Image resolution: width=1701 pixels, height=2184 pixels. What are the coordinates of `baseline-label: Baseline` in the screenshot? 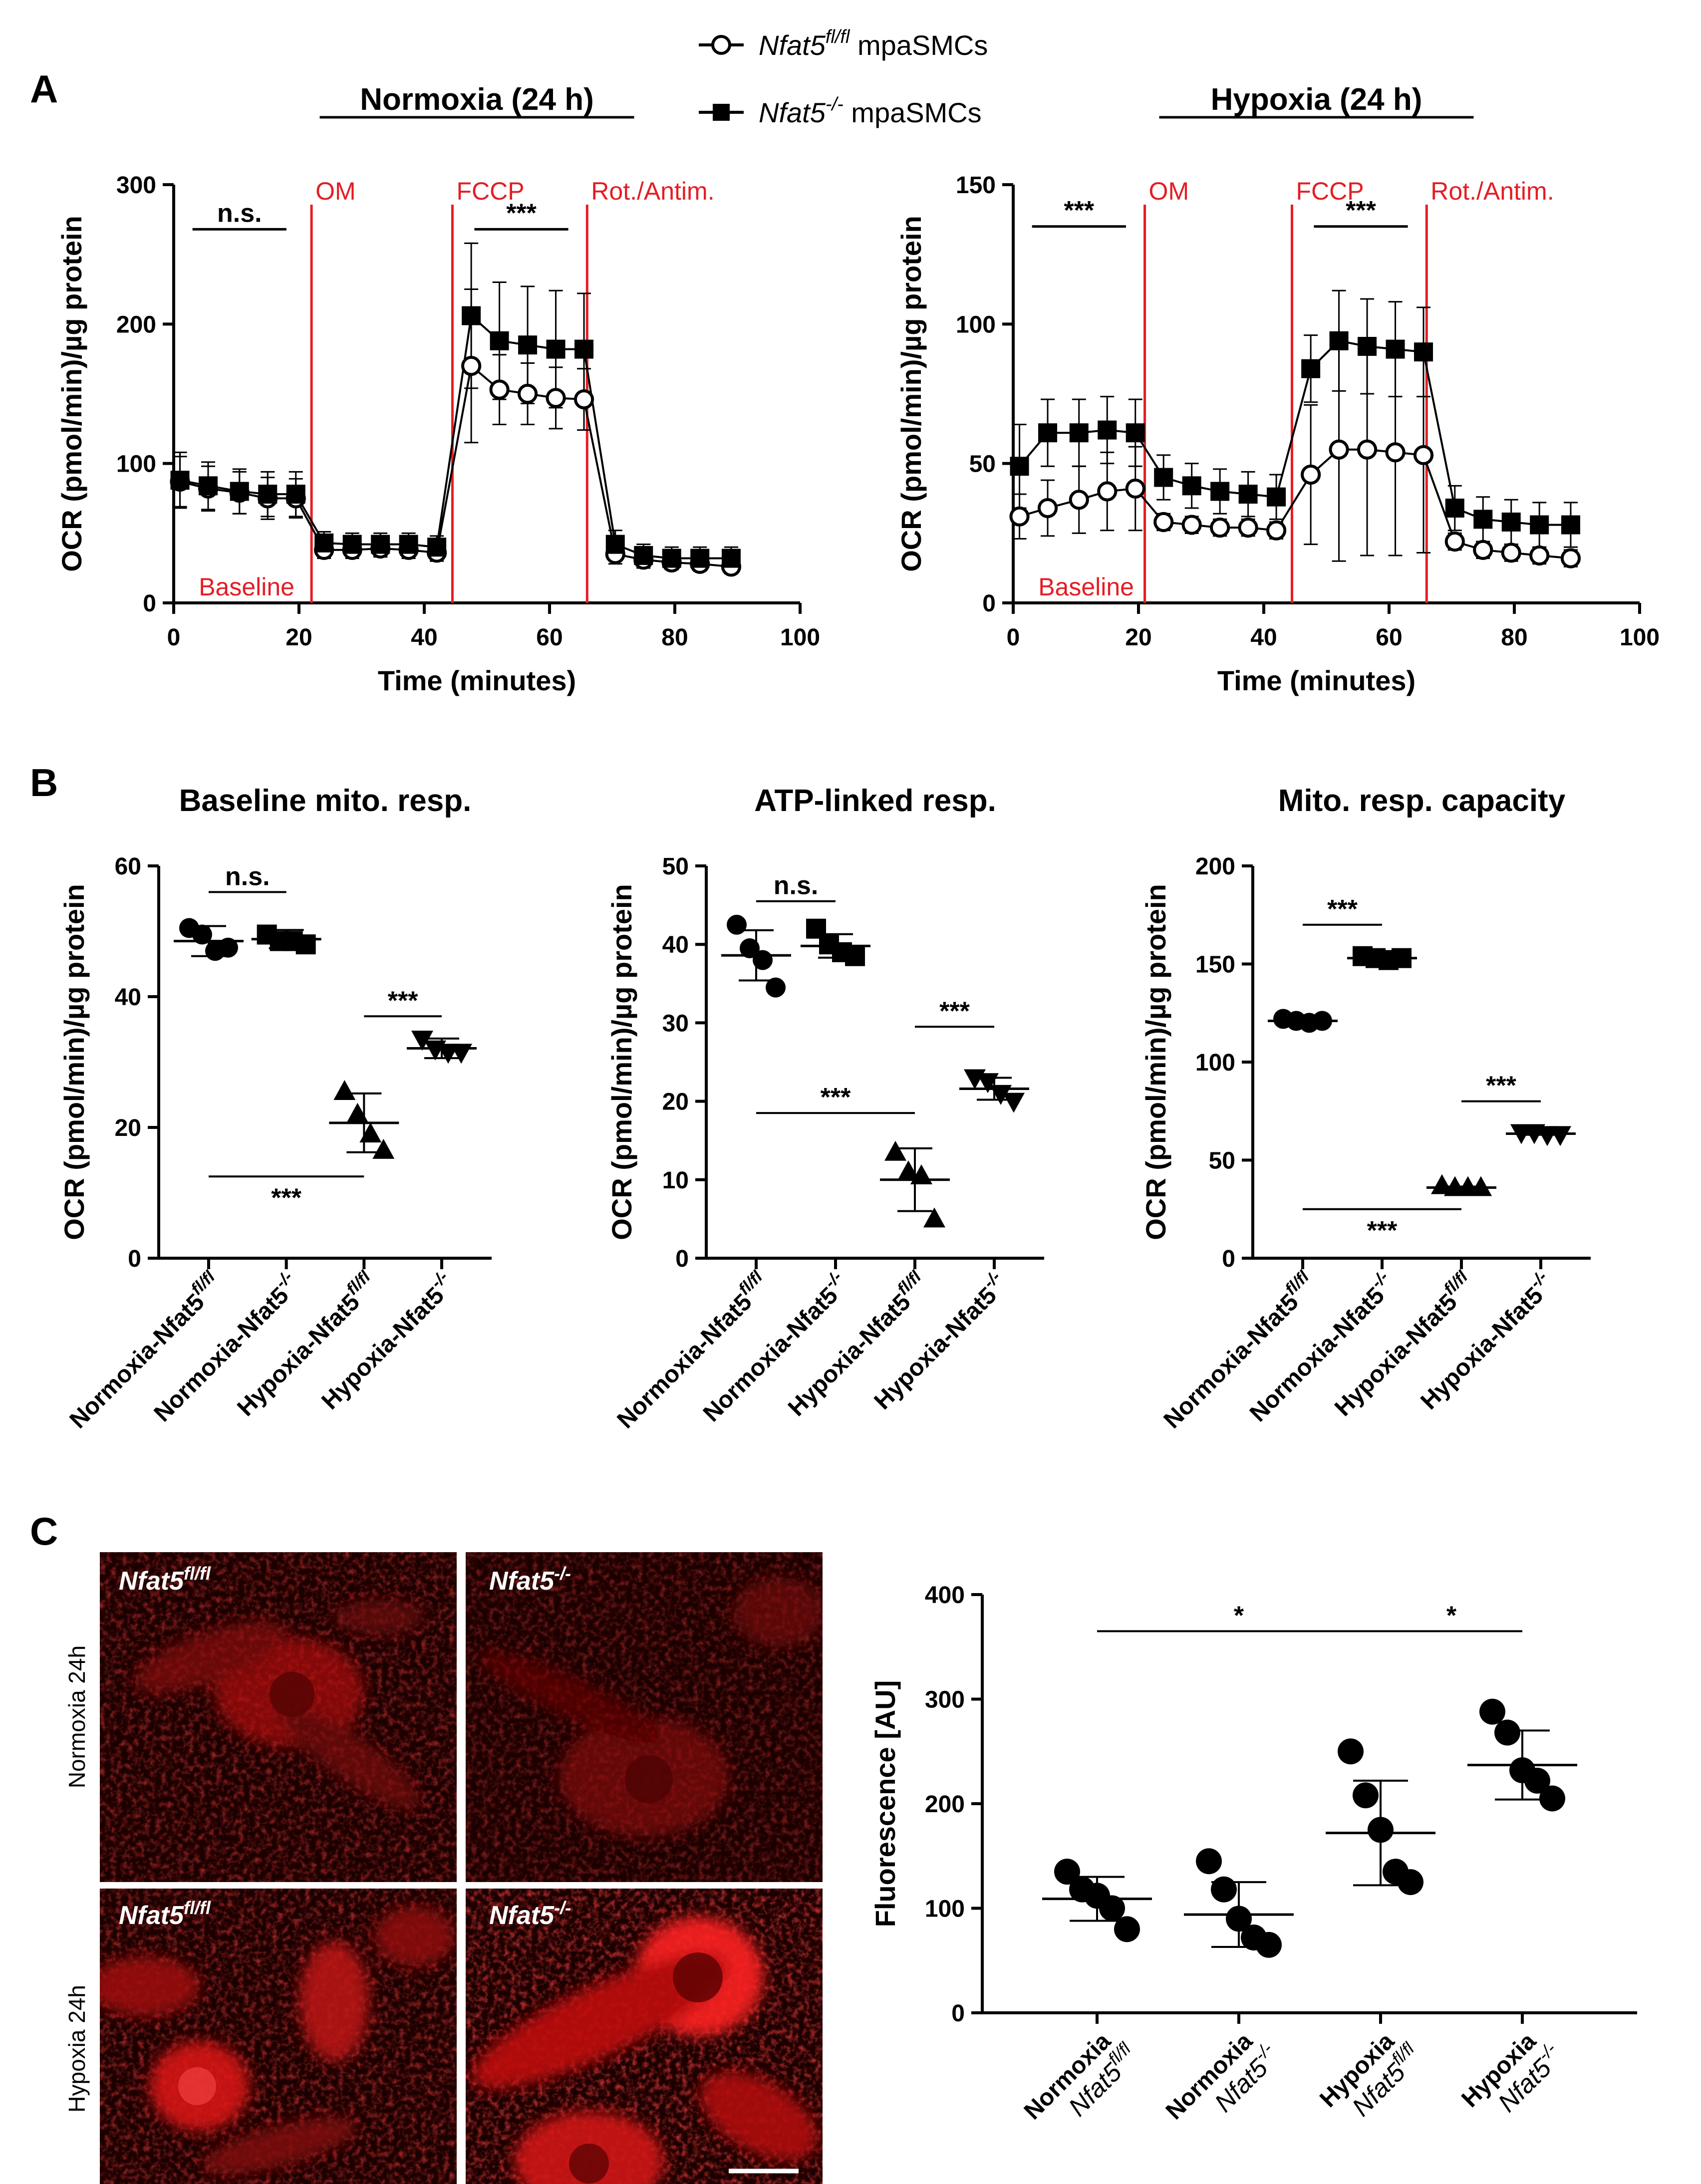 It's located at (1086, 587).